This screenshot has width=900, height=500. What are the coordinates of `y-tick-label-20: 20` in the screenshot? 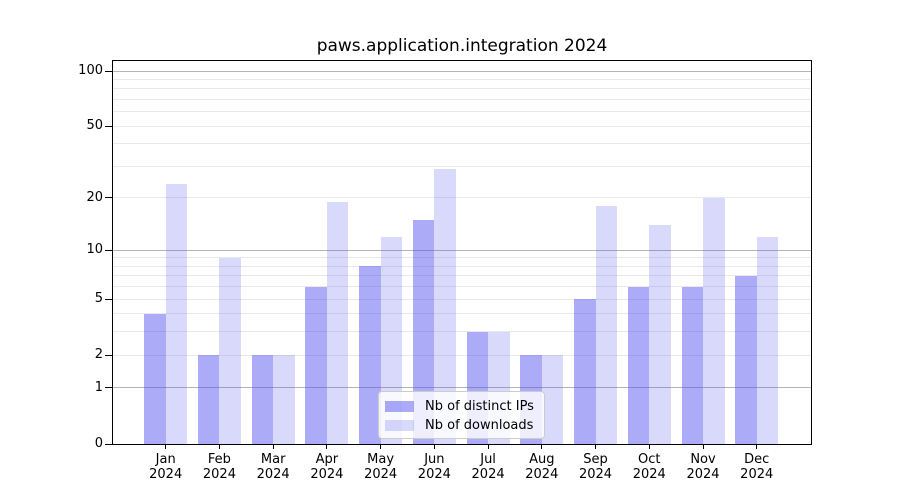 It's located at (94, 197).